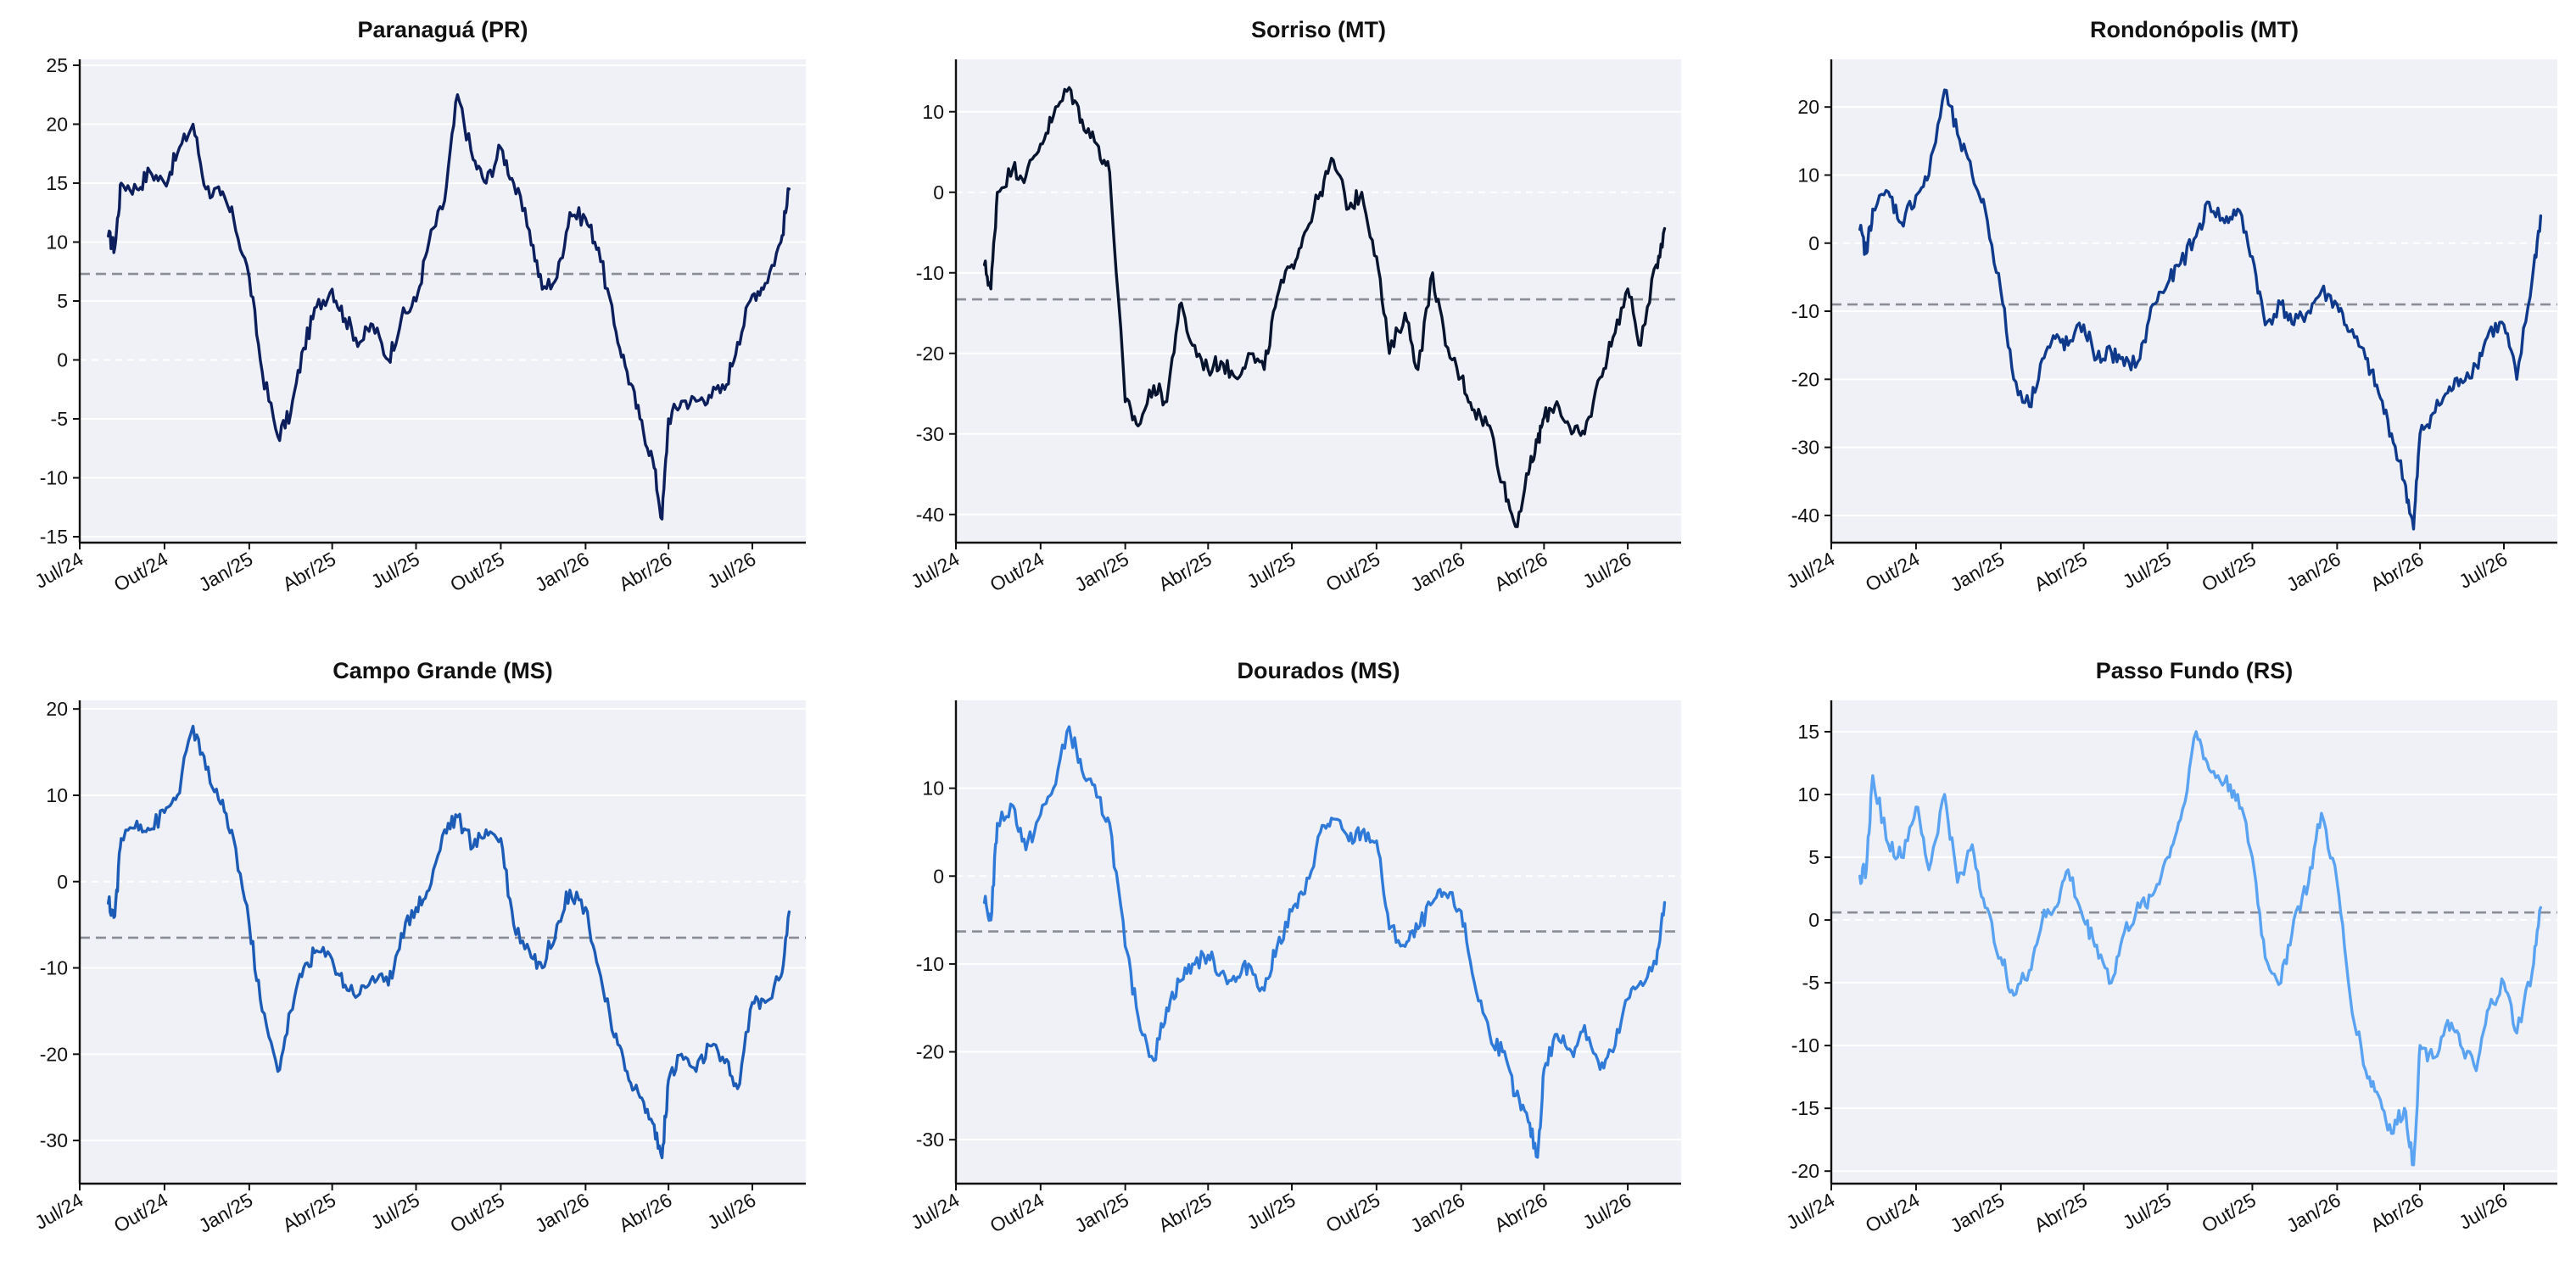 The height and width of the screenshot is (1282, 2576). I want to click on y-tick-label: -40, so click(930, 515).